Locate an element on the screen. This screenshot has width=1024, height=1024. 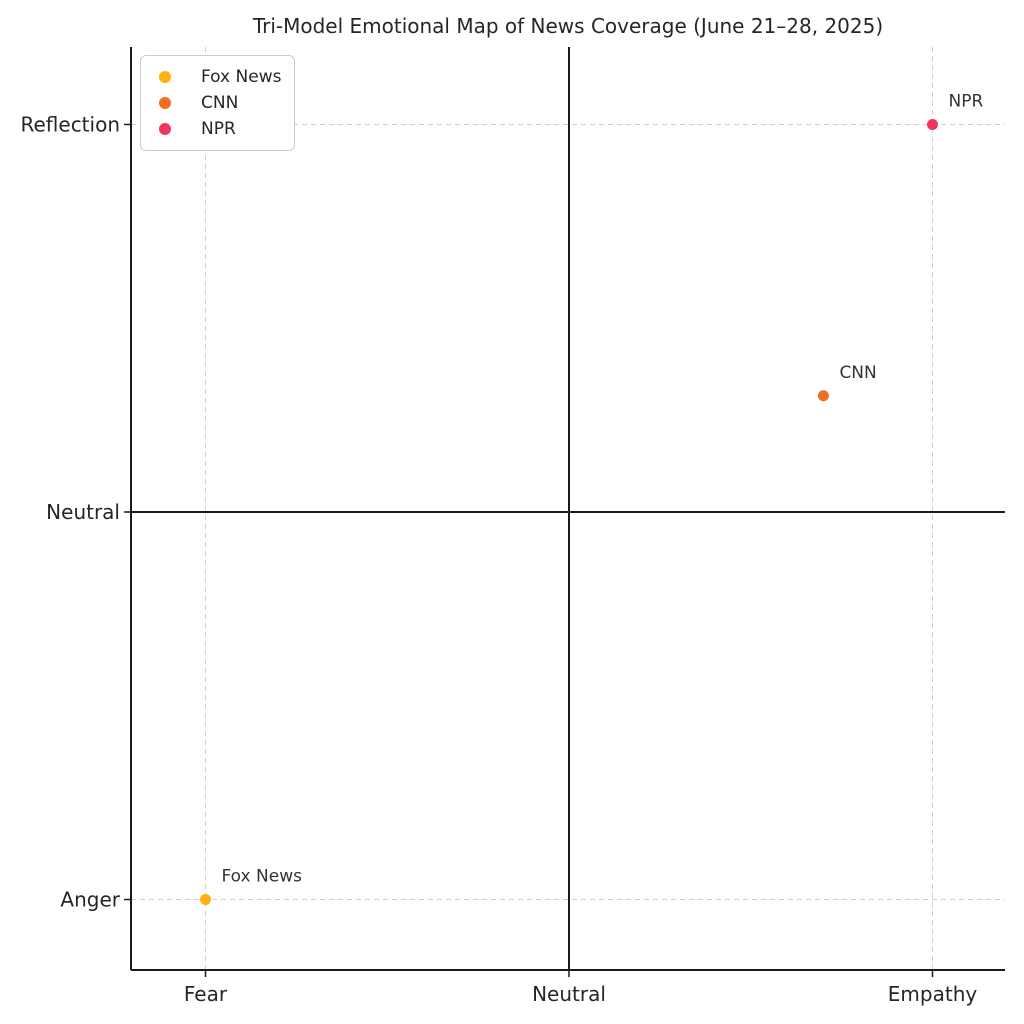
legend-item-fox-news: Fox News is located at coordinates (217, 77).